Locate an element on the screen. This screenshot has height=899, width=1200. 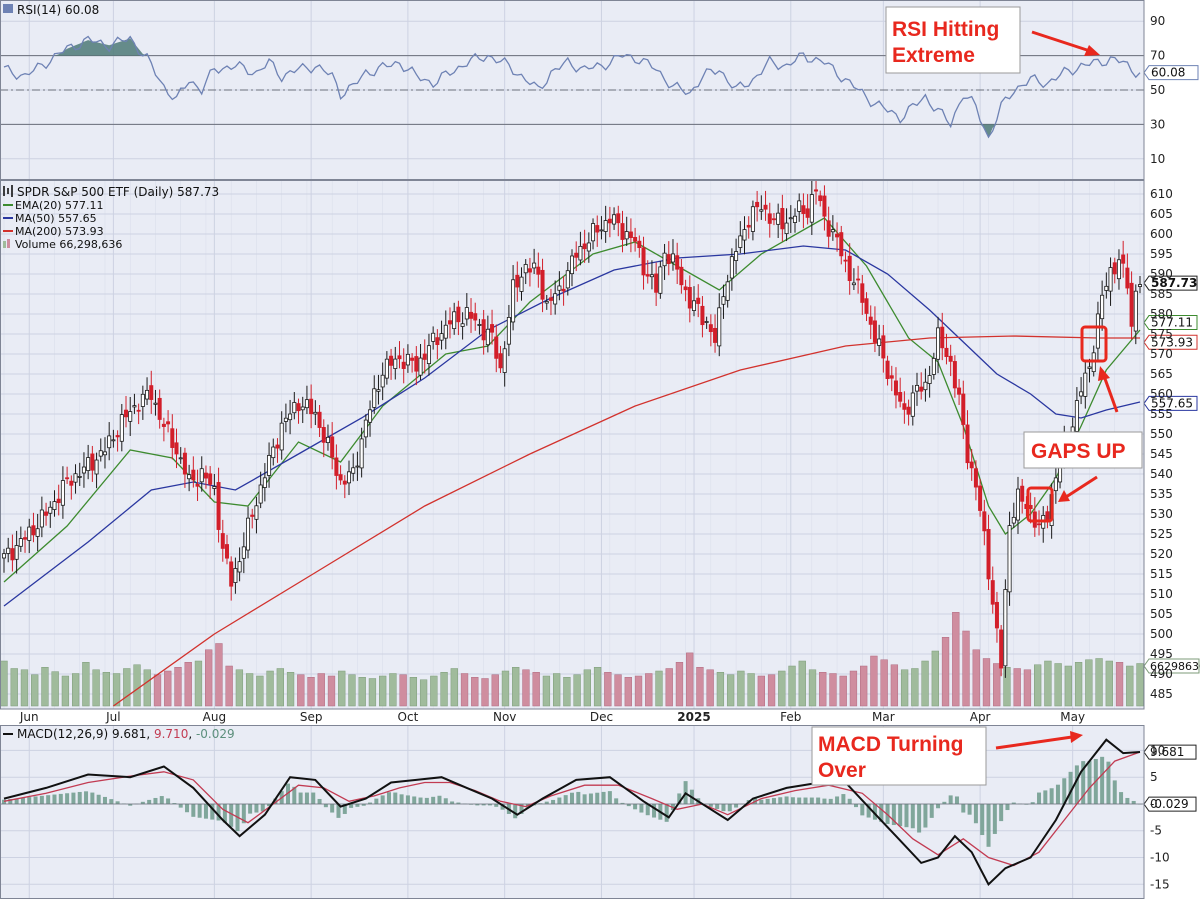
x-tick-label: May is located at coordinates (1072, 717).